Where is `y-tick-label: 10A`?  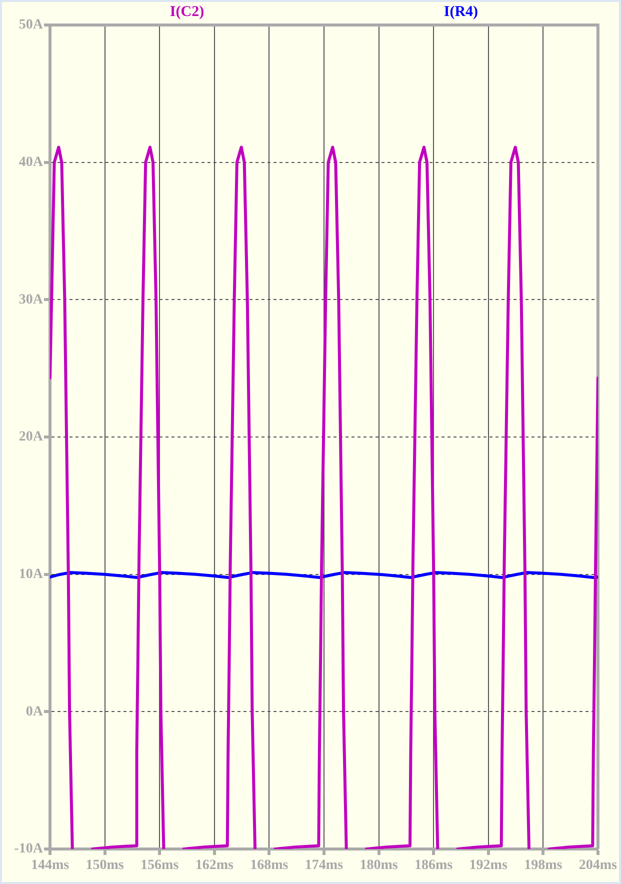
y-tick-label: 10A is located at coordinates (31, 574).